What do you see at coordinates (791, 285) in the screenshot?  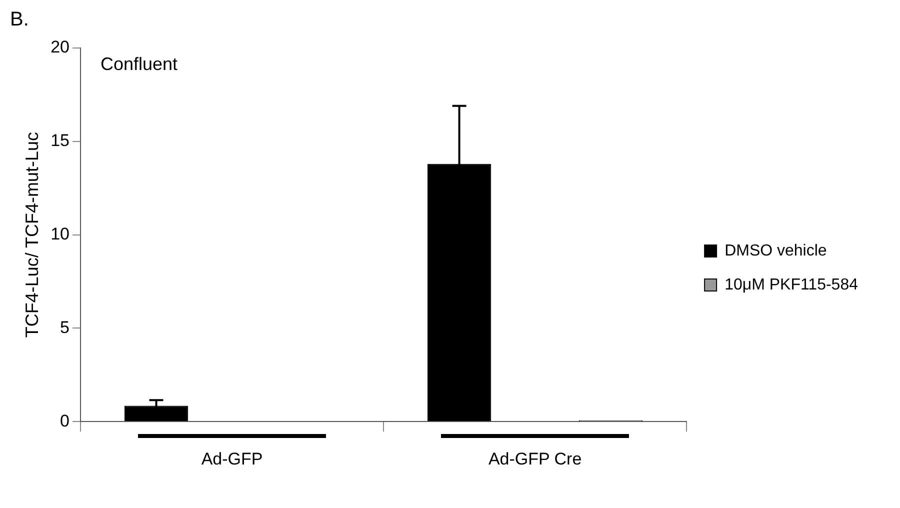 I see `legend-label: 10μM PKF115-584` at bounding box center [791, 285].